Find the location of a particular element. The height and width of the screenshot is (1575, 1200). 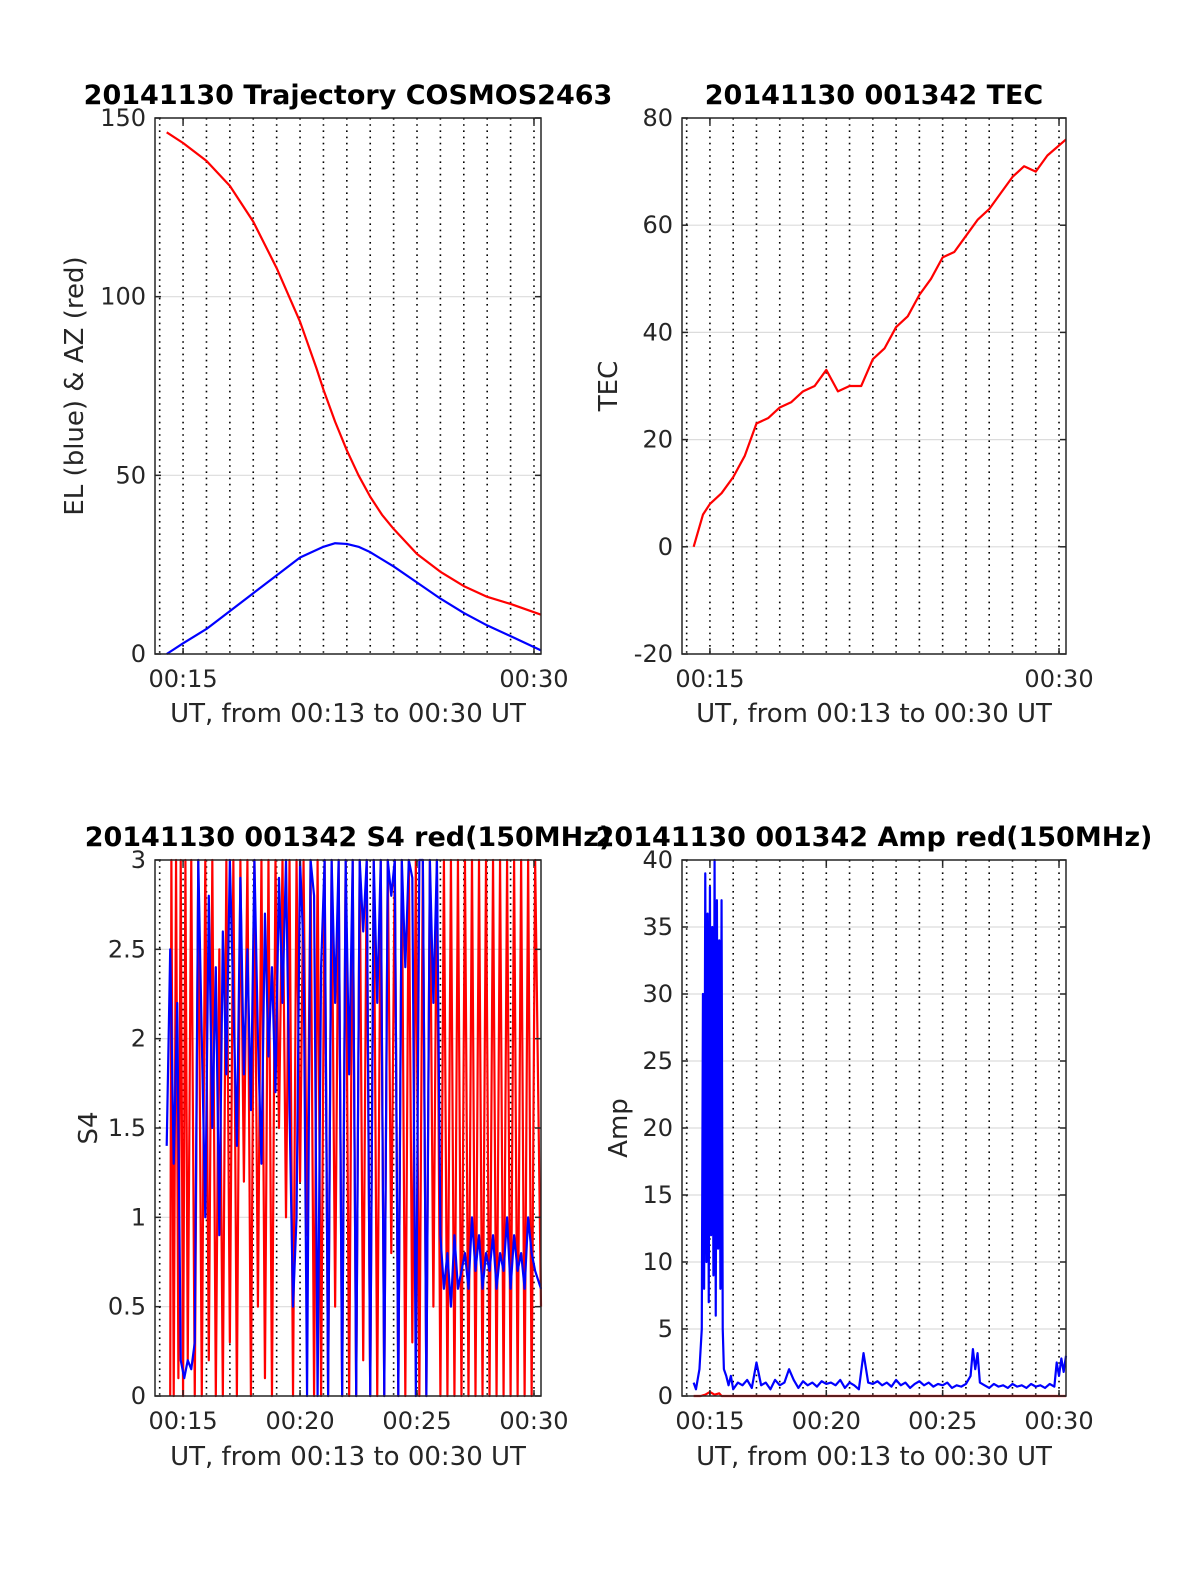

s4-xtick-label: 00:25 is located at coordinates (416, 1421).